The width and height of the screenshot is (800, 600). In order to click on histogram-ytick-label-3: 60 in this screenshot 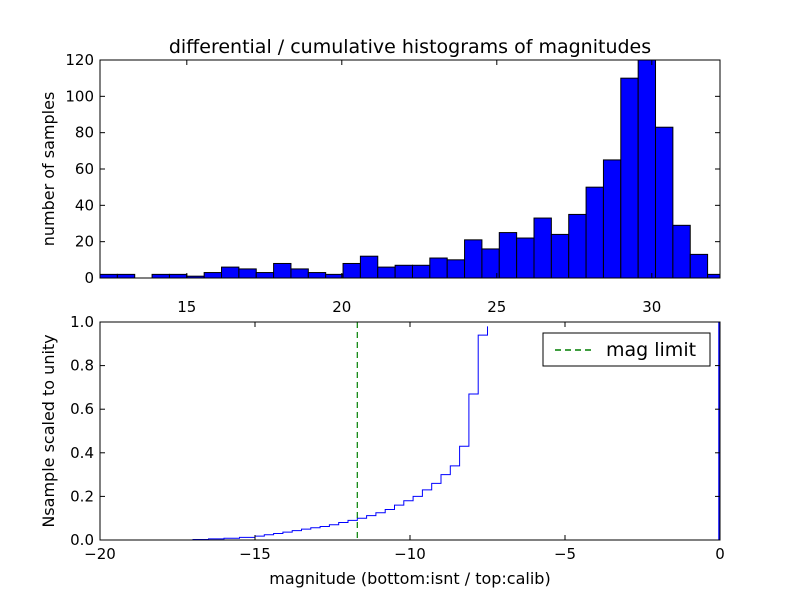, I will do `click(84, 169)`.